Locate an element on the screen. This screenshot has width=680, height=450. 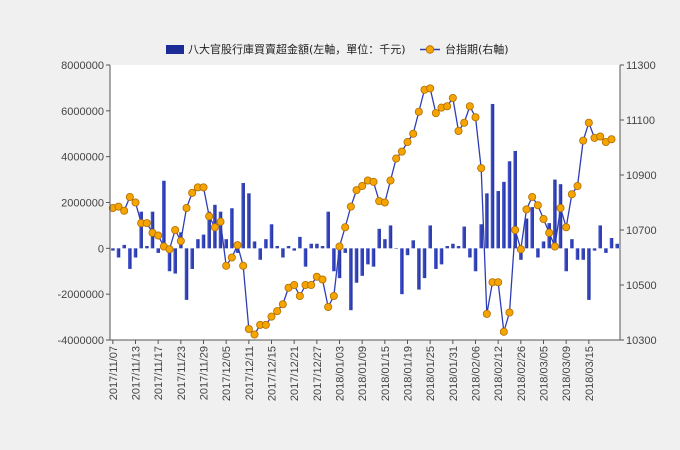
x-tick-label: 2018/02/26 is located at coordinates (522, 373).